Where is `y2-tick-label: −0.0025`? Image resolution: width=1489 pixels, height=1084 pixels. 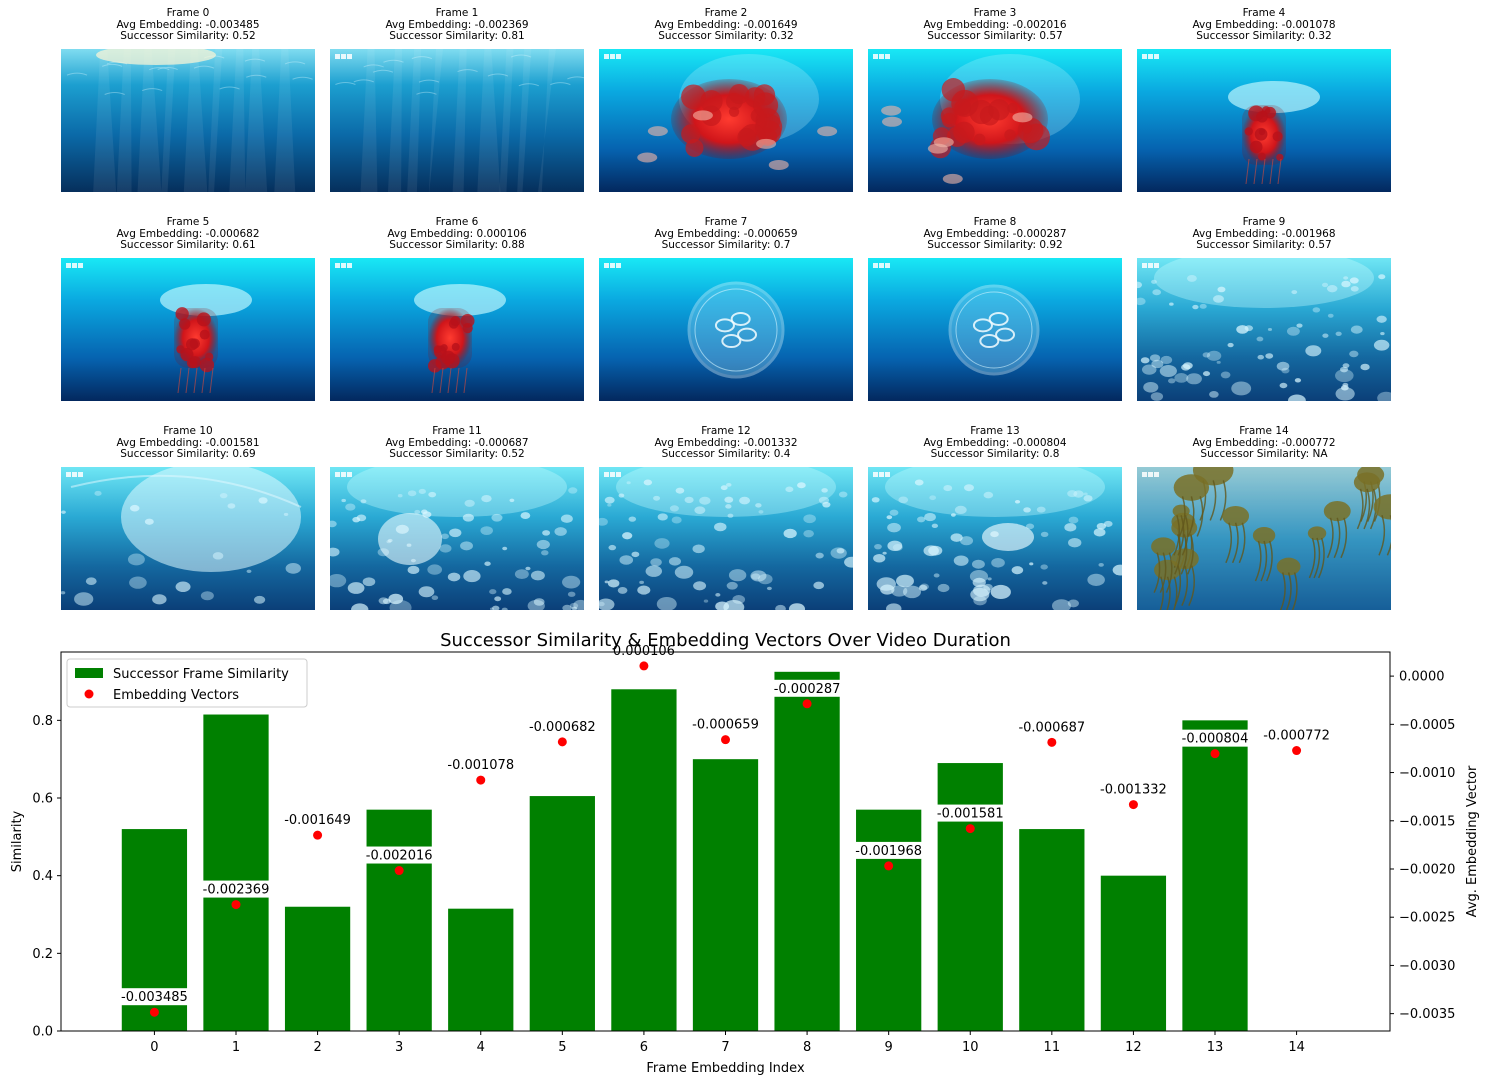
y2-tick-label: −0.0025 is located at coordinates (1427, 918).